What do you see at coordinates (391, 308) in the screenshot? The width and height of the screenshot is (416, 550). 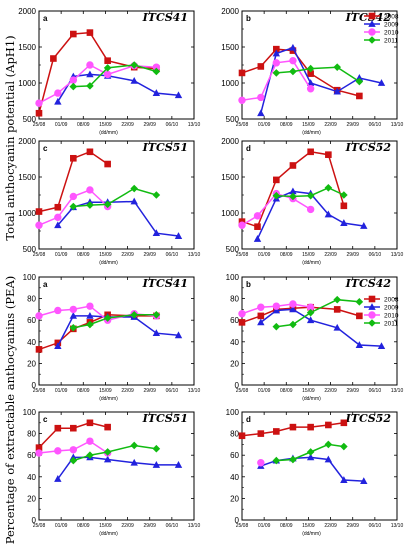 I see `legend-label-2009: 2009` at bounding box center [391, 308].